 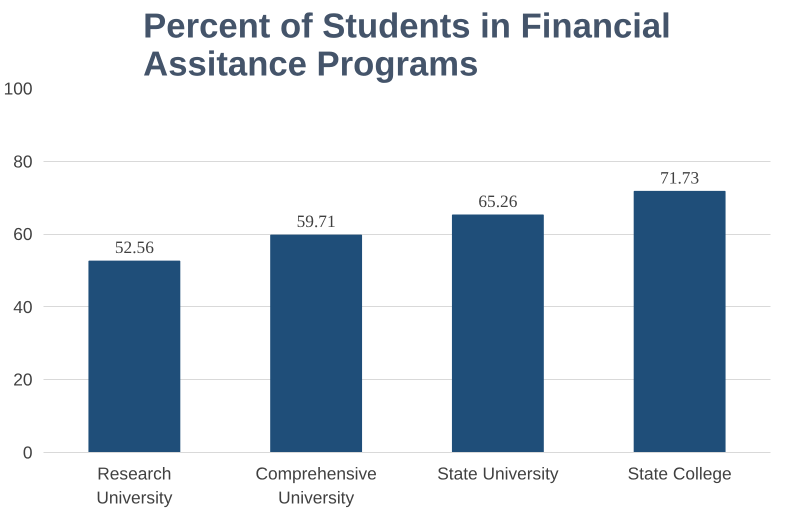 I want to click on y-tick-label: 60, so click(x=23, y=234).